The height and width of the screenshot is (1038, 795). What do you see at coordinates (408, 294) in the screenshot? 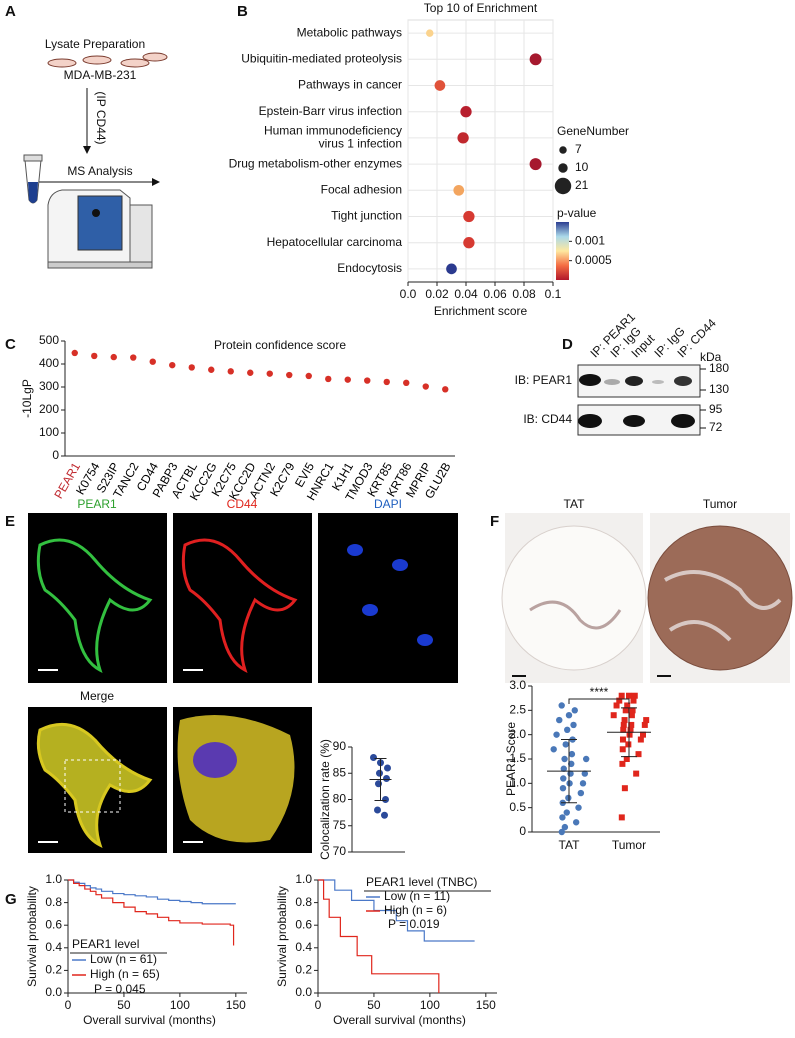
I see `x-tick-label: 0.0` at bounding box center [408, 294].